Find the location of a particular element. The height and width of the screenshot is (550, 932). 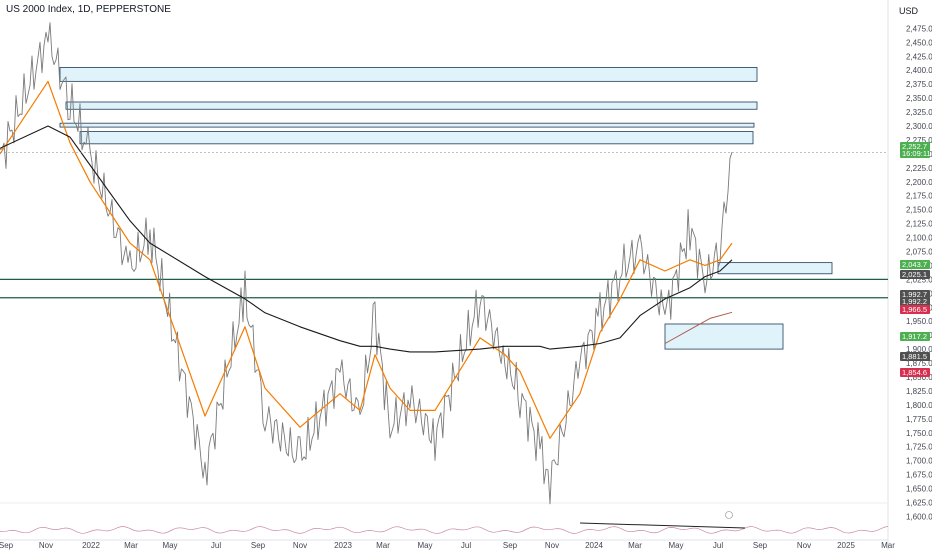

y-tick-label: 1,700.0 is located at coordinates (919, 461).